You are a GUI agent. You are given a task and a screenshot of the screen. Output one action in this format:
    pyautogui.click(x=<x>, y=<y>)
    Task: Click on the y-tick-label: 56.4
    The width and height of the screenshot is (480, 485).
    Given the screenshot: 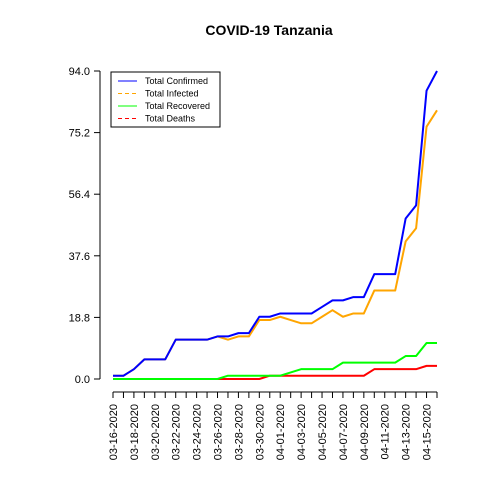 What is the action you would take?
    pyautogui.click(x=79, y=195)
    